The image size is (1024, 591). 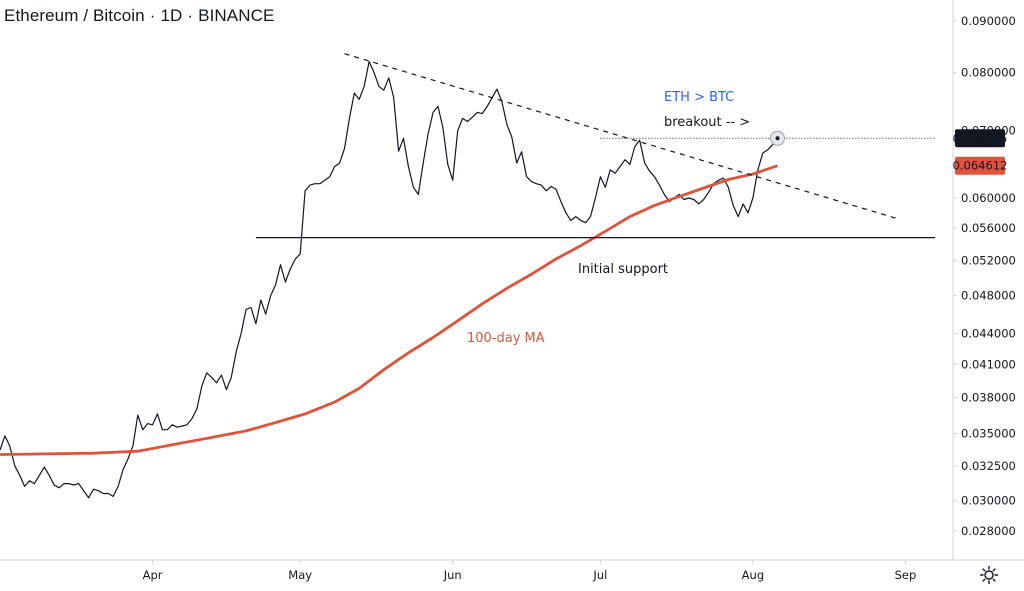 What do you see at coordinates (699, 97) in the screenshot?
I see `eth-btc-annotation: ETH > BTC` at bounding box center [699, 97].